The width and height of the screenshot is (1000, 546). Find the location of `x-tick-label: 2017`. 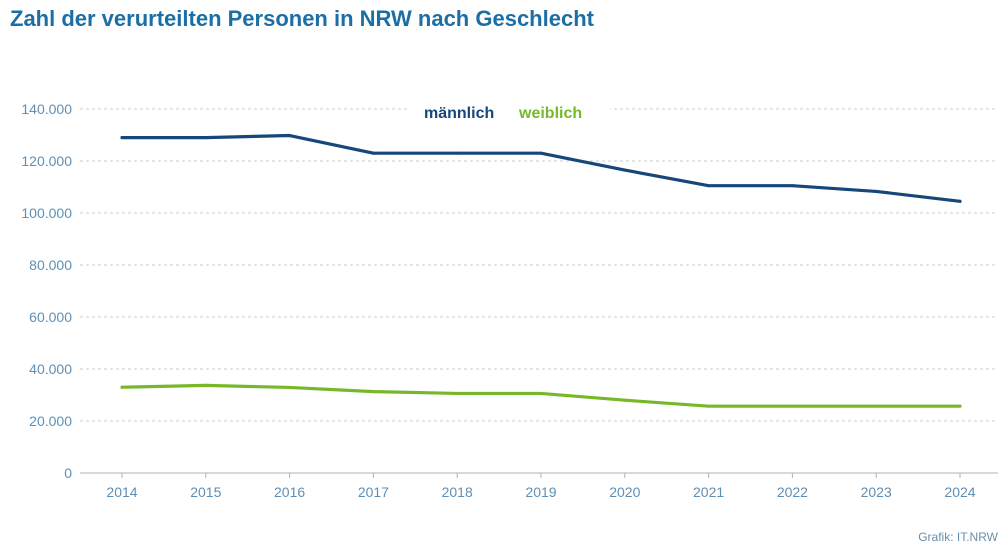

x-tick-label: 2017 is located at coordinates (373, 492).